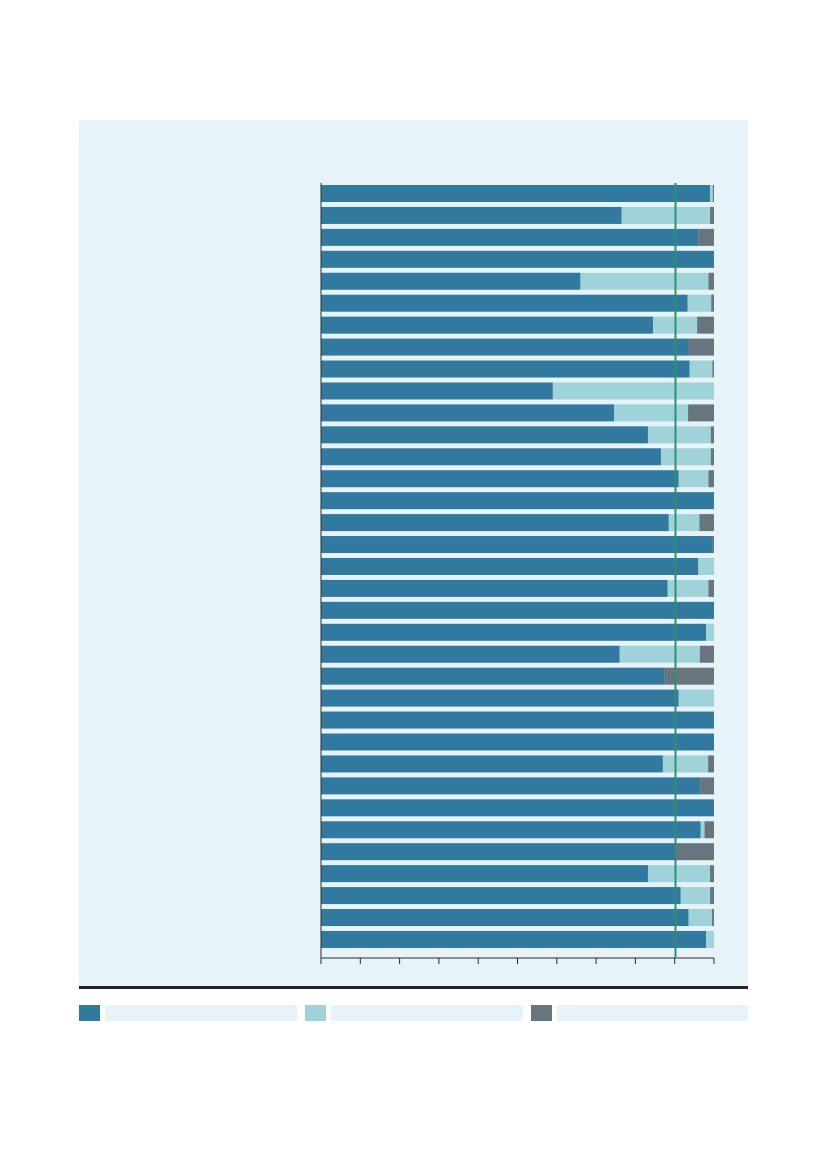  I want to click on bottom-rule, so click(413, 987).